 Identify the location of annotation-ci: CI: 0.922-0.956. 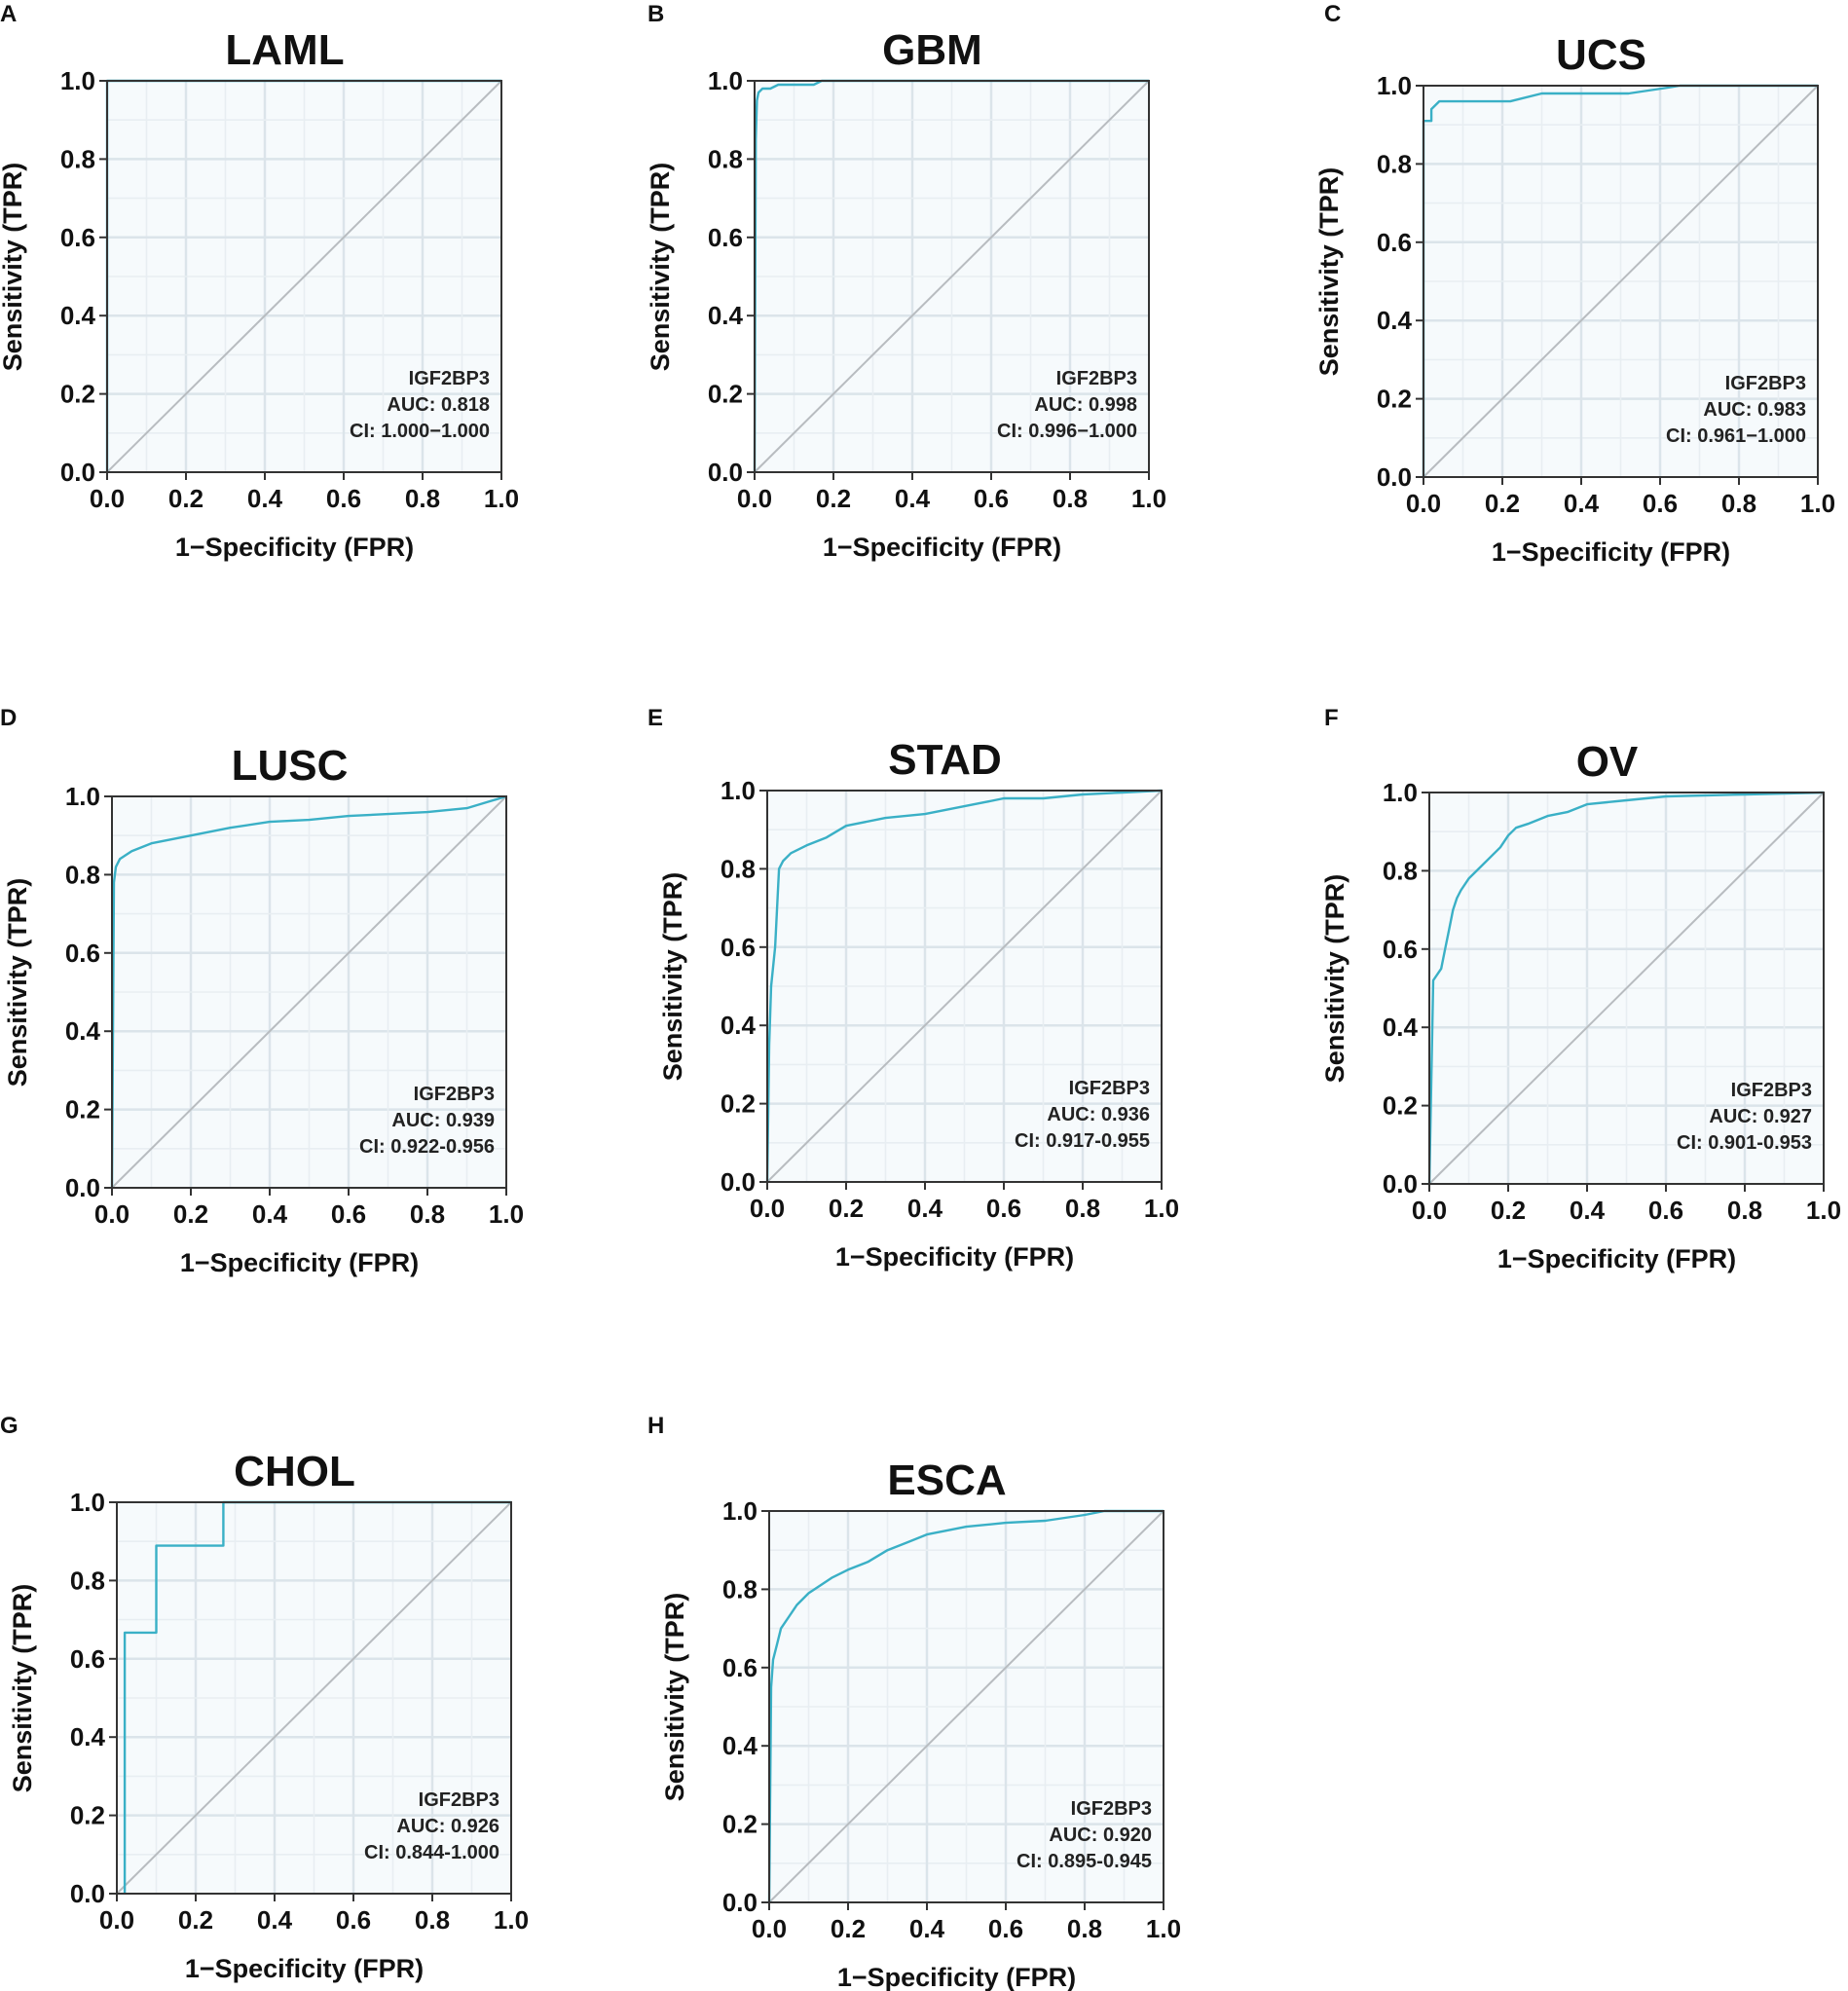
(427, 1147).